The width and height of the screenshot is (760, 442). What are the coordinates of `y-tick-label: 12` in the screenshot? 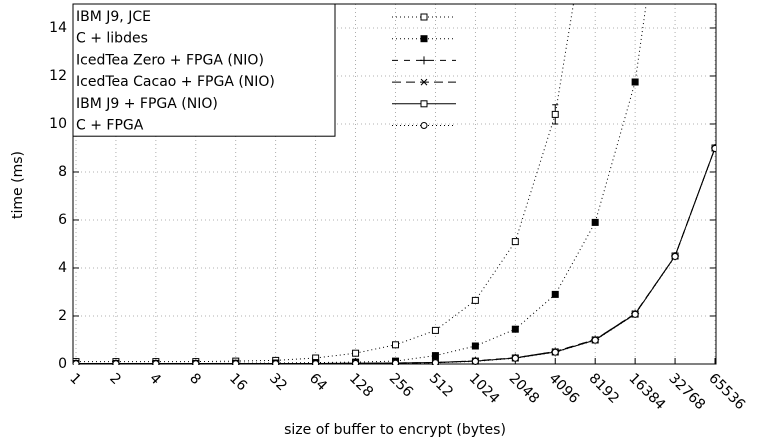 It's located at (58, 76).